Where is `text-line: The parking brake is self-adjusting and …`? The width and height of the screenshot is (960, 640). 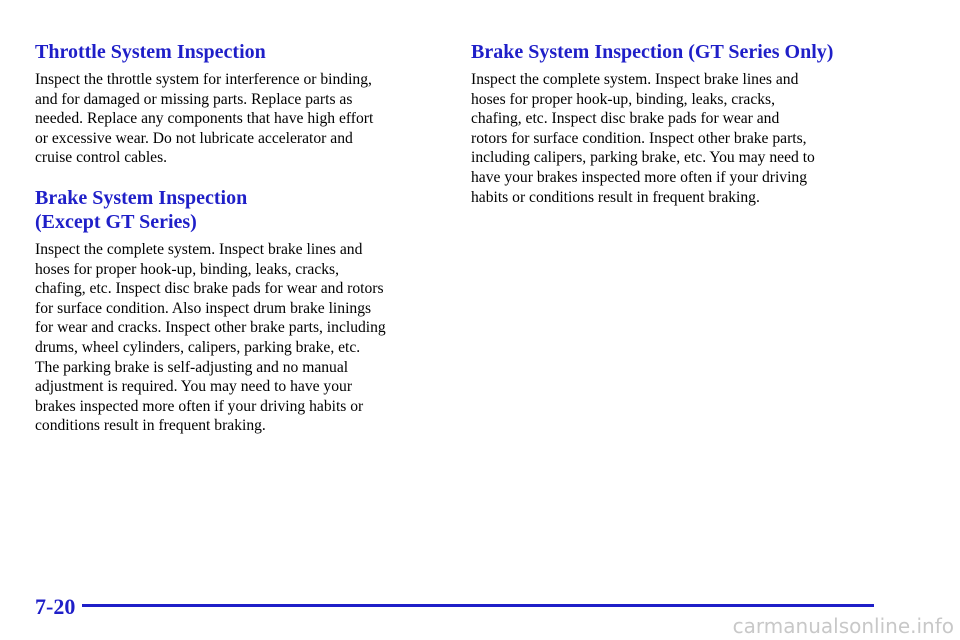 text-line: The parking brake is self-adjusting and … is located at coordinates (192, 367).